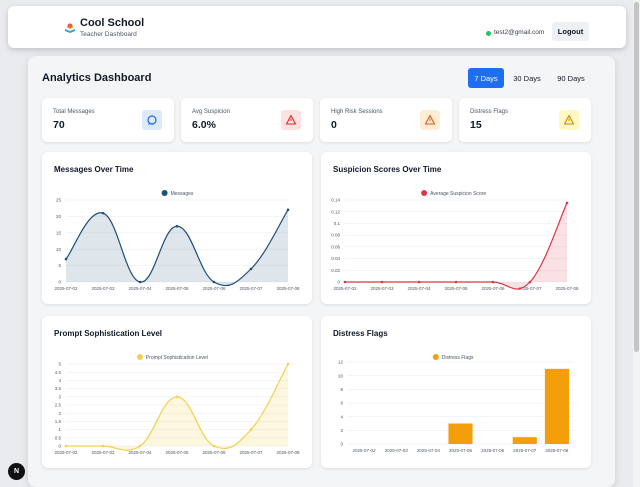 The height and width of the screenshot is (487, 640). What do you see at coordinates (525, 120) in the screenshot?
I see `stat-card-distress-flags: Distress Flags 15` at bounding box center [525, 120].